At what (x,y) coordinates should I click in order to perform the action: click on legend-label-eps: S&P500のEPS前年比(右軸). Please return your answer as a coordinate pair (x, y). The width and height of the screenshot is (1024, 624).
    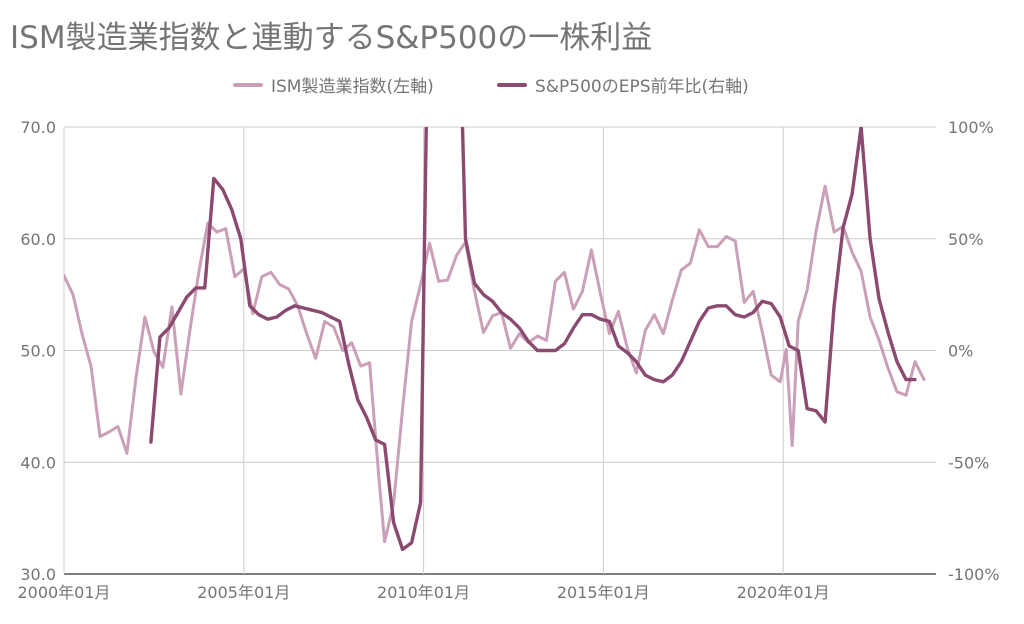
    Looking at the image, I should click on (642, 87).